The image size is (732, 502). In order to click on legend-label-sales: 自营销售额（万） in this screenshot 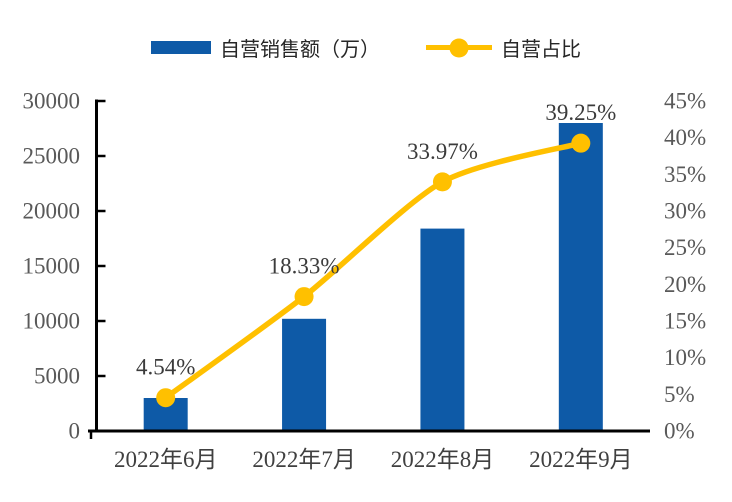, I will do `click(300, 50)`.